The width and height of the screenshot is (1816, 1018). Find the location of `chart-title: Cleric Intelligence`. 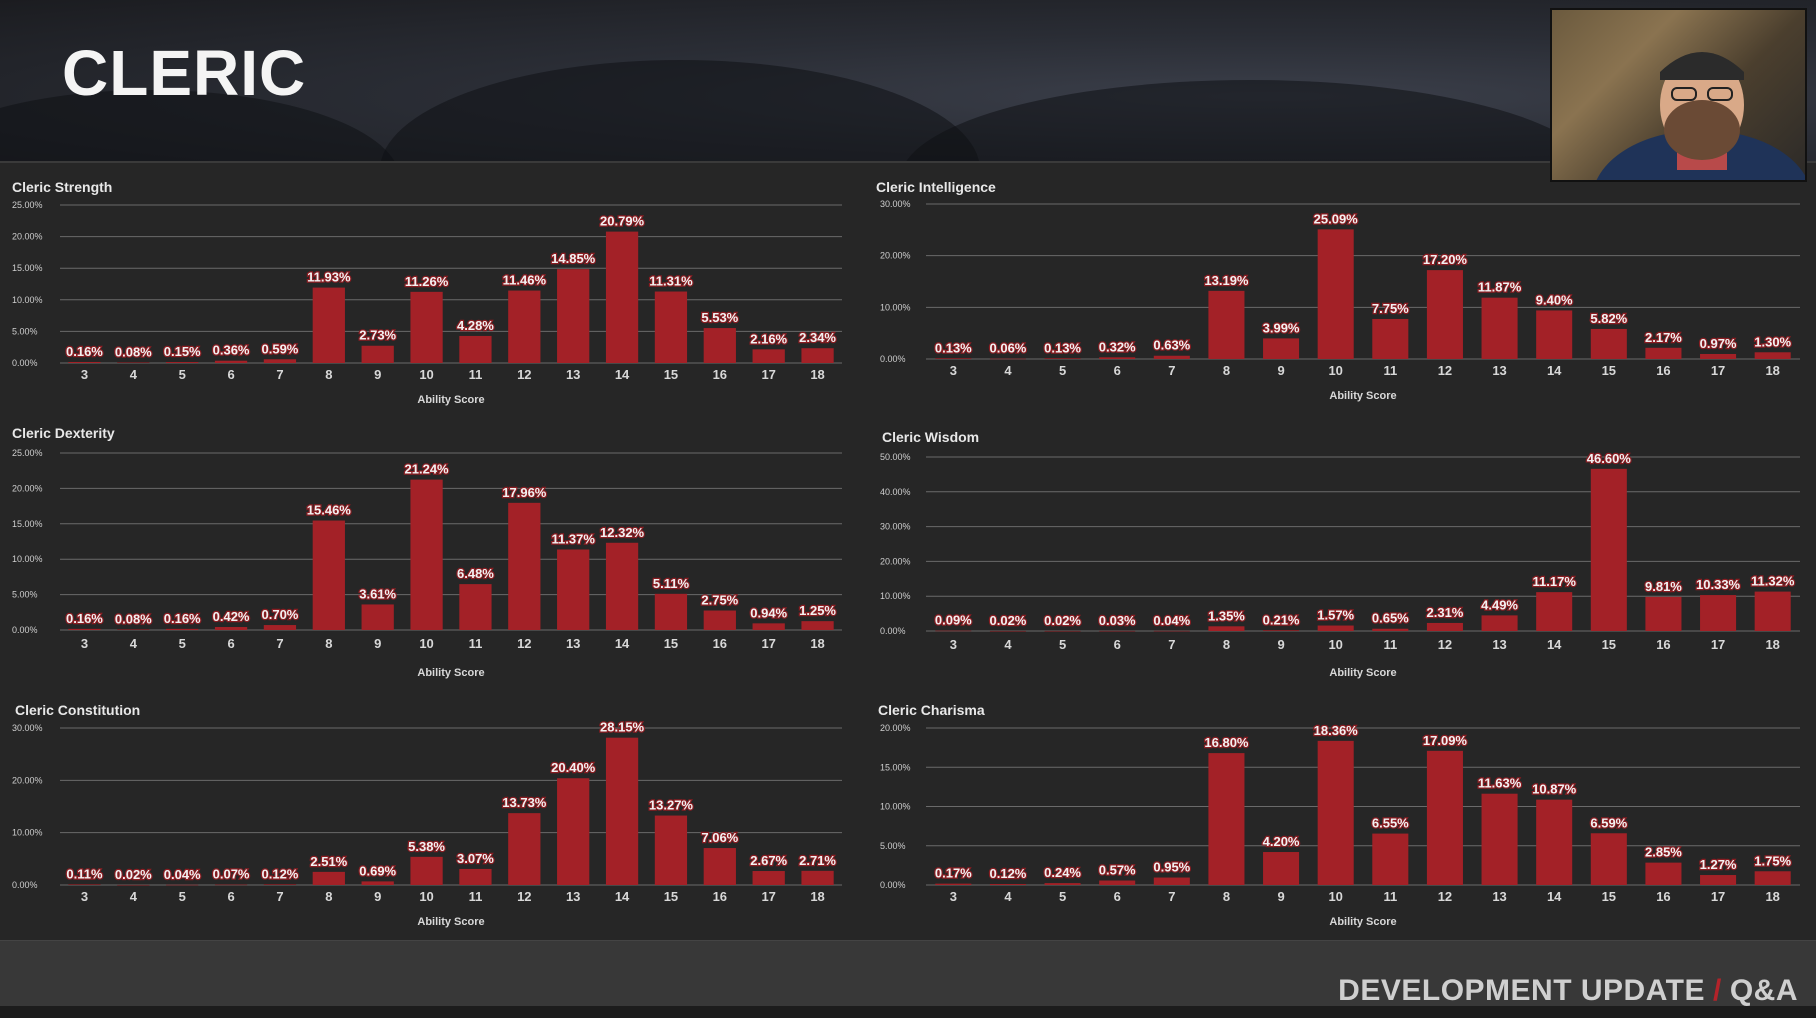

chart-title: Cleric Intelligence is located at coordinates (936, 187).